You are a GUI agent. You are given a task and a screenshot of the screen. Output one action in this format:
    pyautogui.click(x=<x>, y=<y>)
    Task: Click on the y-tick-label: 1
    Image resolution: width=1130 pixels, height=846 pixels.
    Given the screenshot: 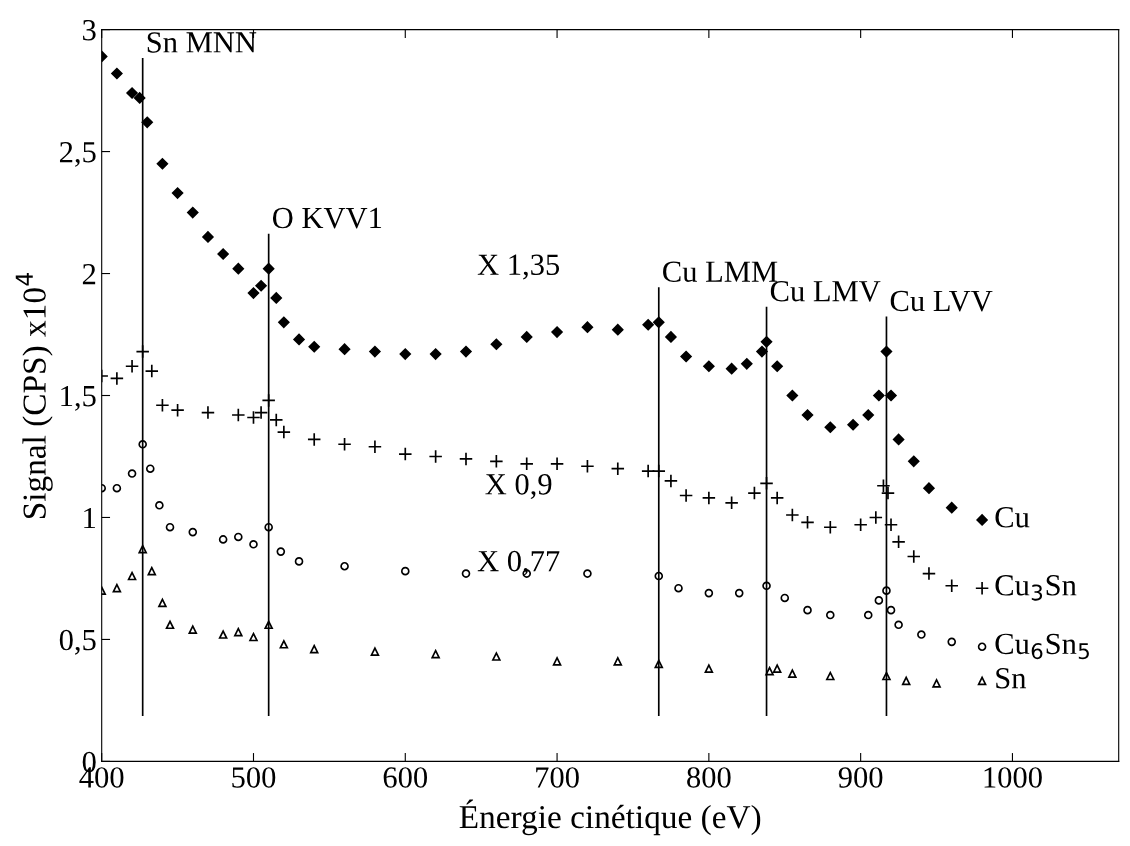 What is the action you would take?
    pyautogui.click(x=90, y=518)
    